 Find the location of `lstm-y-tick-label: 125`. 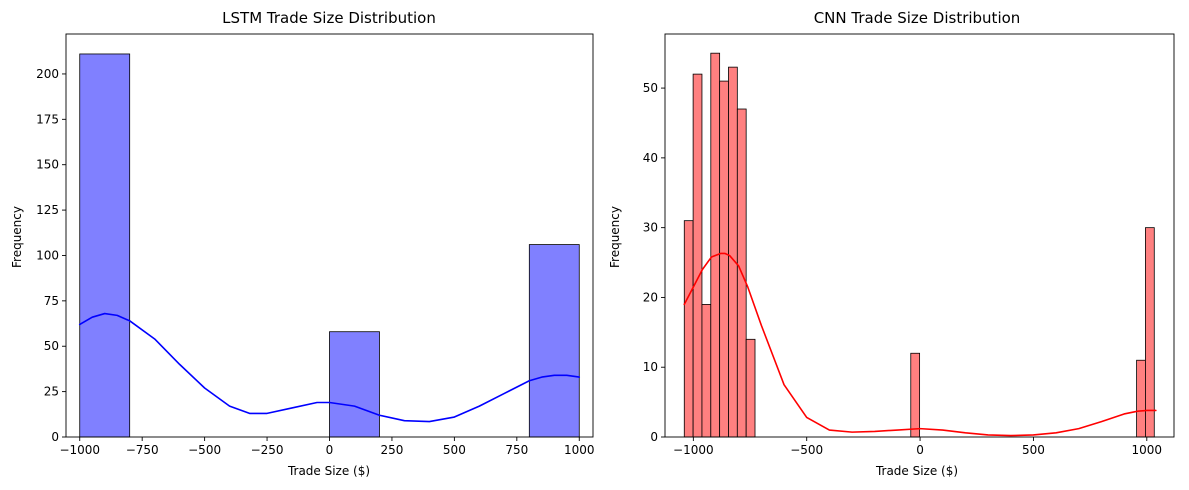

lstm-y-tick-label: 125 is located at coordinates (47, 210).